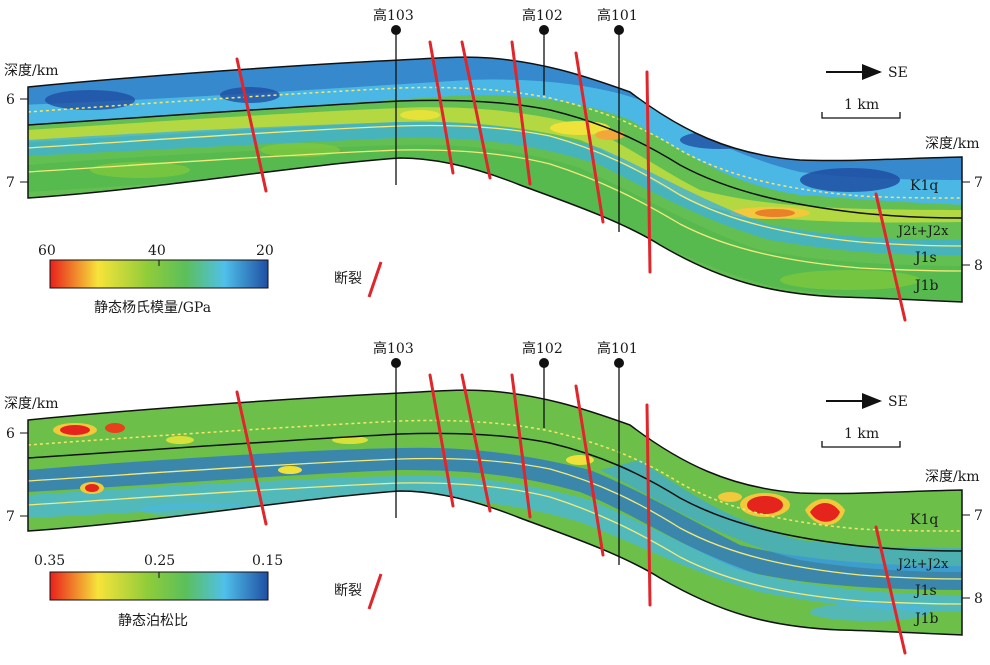 The height and width of the screenshot is (665, 990). I want to click on colorbar: 0.35 0.25 0.15 静态泊松比, so click(158, 591).